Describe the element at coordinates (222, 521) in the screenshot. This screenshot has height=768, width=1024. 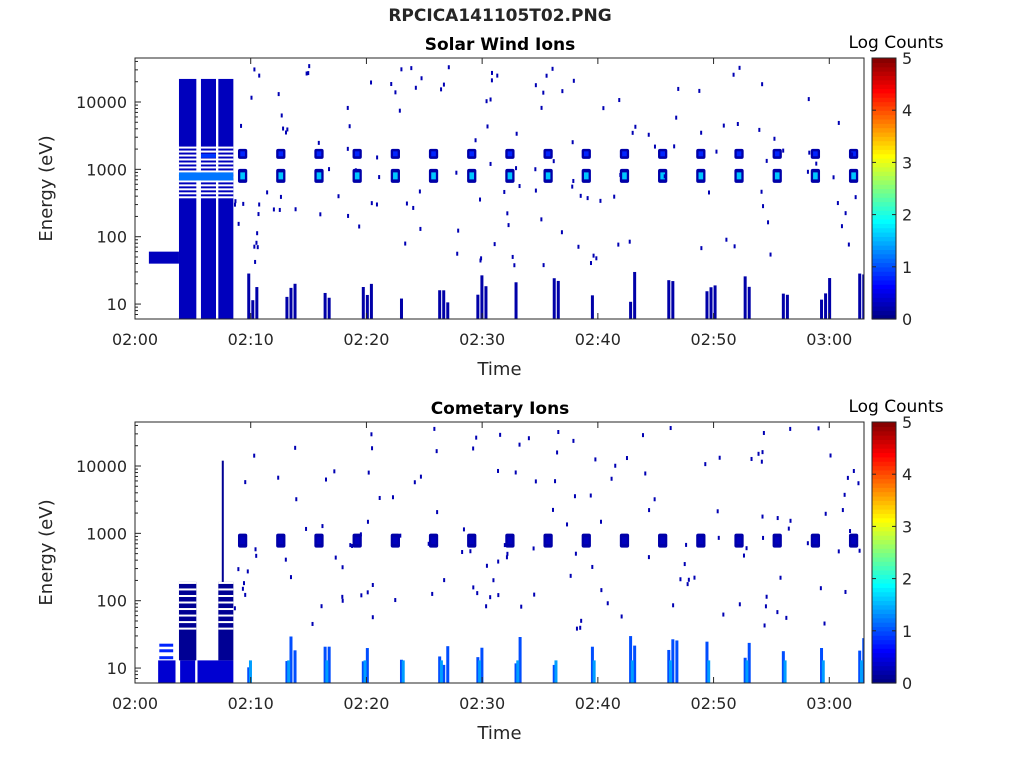
I see `cometary-spike` at that location.